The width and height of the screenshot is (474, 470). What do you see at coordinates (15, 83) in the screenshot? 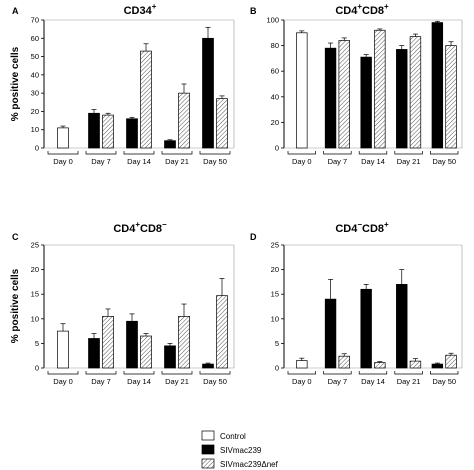
I see `y-axis-label: % positive cells` at bounding box center [15, 83].